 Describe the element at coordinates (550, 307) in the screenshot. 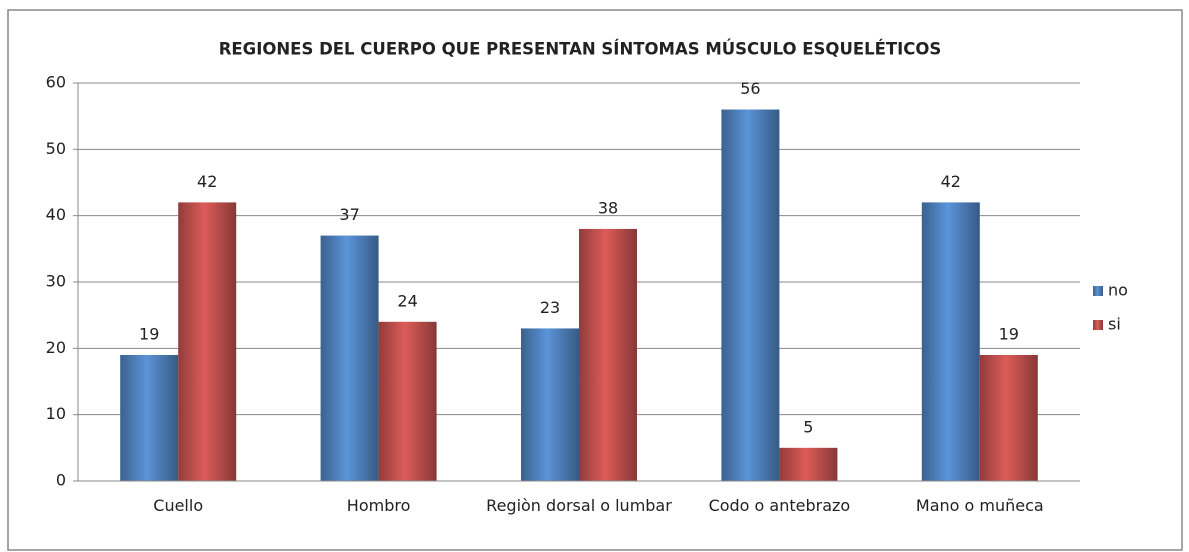

I see `value-label: 23` at that location.